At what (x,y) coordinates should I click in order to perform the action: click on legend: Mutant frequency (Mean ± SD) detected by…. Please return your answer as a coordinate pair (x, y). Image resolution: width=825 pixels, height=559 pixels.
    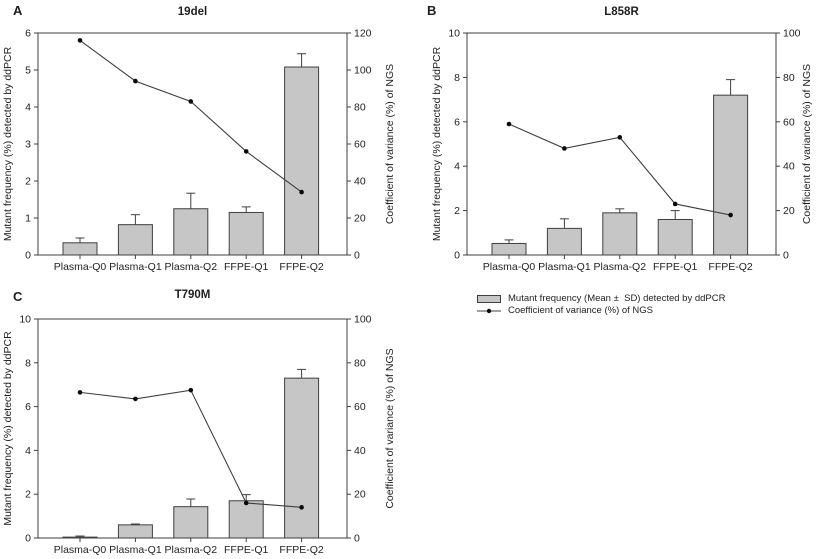
    Looking at the image, I should click on (601, 304).